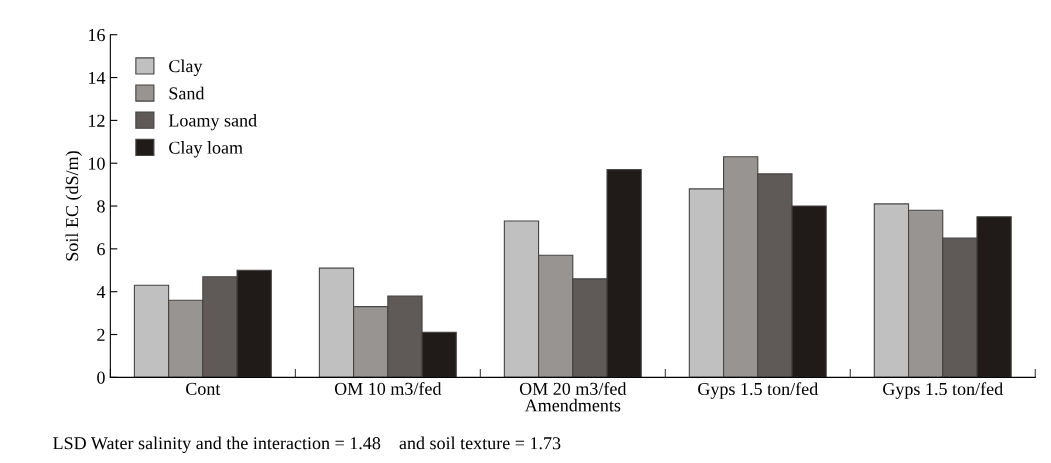  What do you see at coordinates (97, 120) in the screenshot?
I see `y-tick-label: 12` at bounding box center [97, 120].